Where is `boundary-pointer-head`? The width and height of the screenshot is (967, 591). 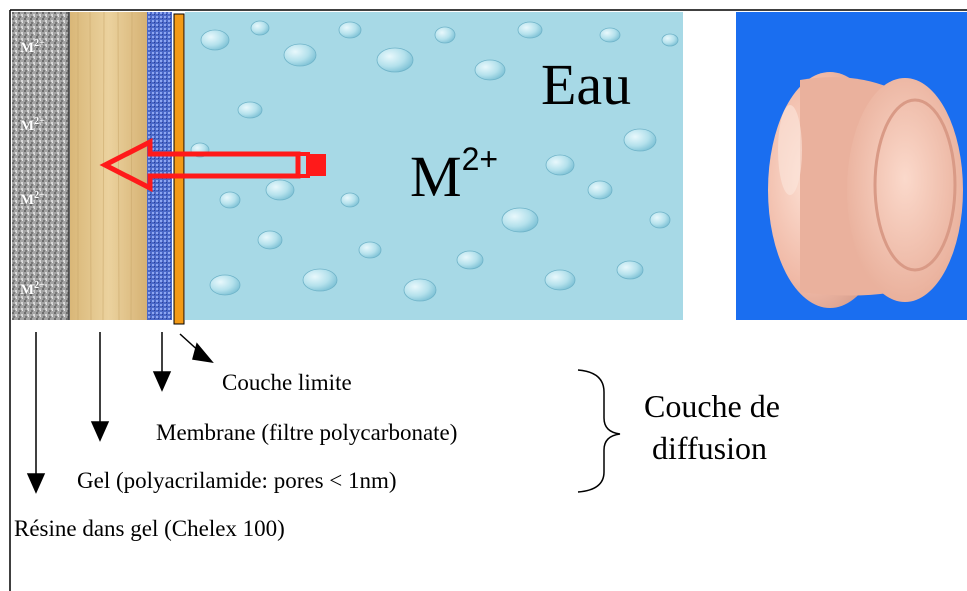
boundary-pointer-head is located at coordinates (203, 353).